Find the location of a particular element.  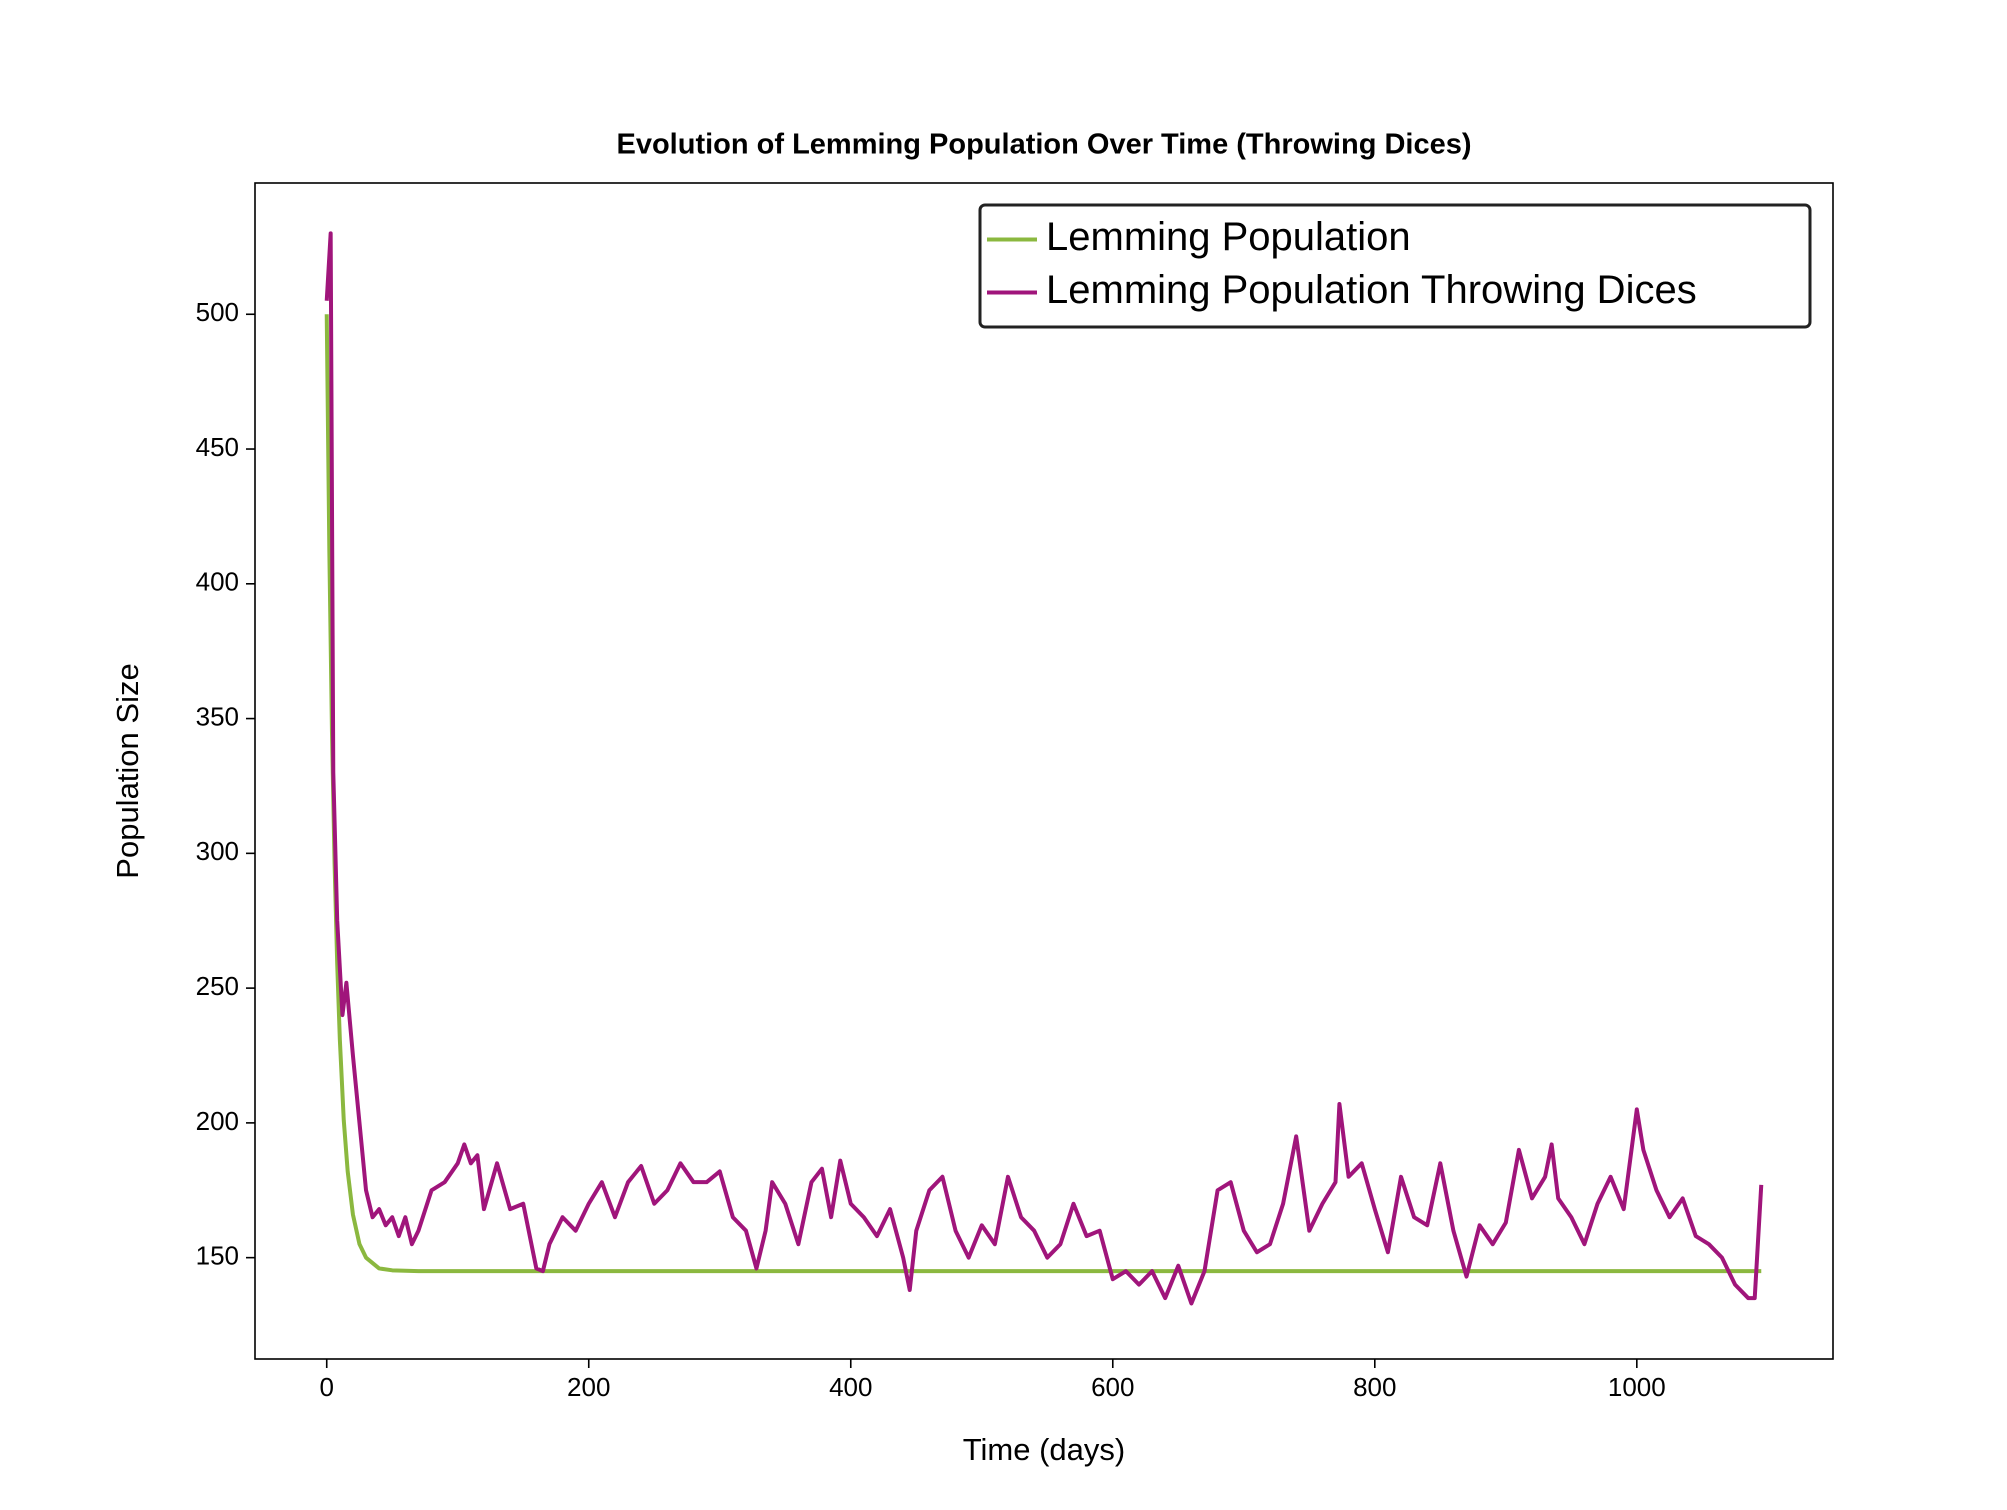

x-tick-label: 1000 is located at coordinates (1637, 1387).